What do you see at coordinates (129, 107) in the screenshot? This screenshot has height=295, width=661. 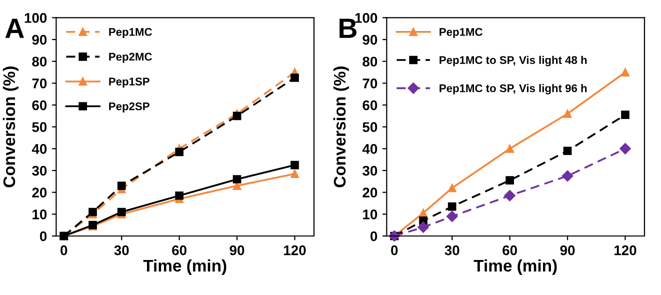 I see `legend-label: Pep2SP` at bounding box center [129, 107].